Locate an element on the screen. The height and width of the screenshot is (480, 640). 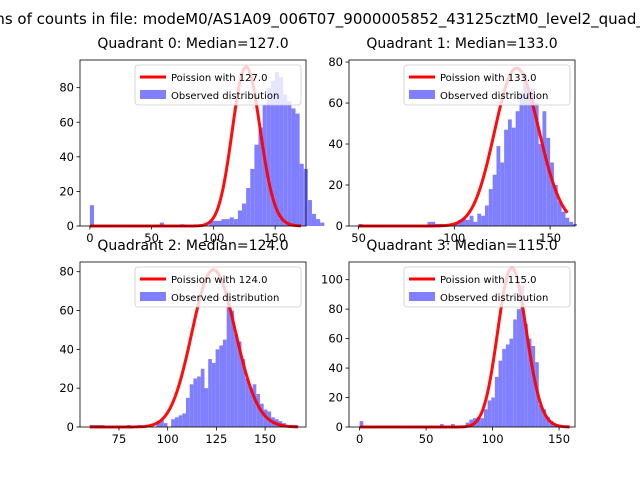
quadrant-0-legend-hist-swatch is located at coordinates (153, 94).